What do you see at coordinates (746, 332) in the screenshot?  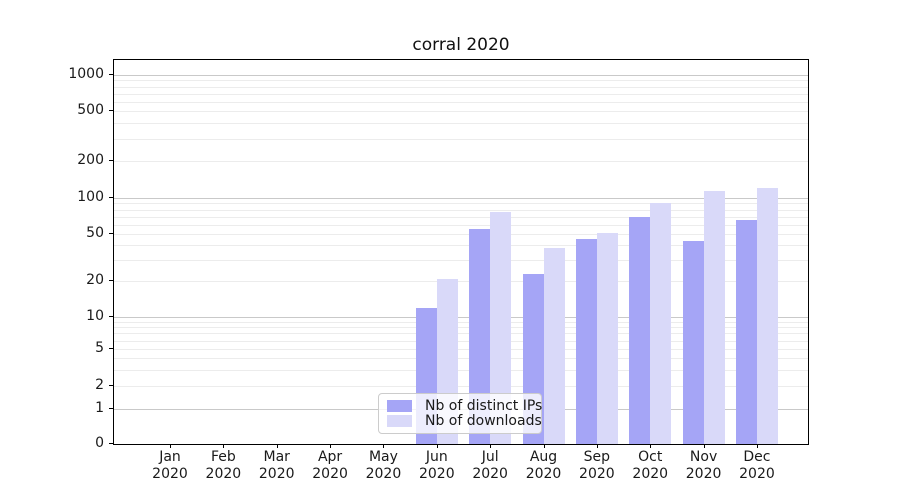 I see `bar-distinct-ips-dec` at bounding box center [746, 332].